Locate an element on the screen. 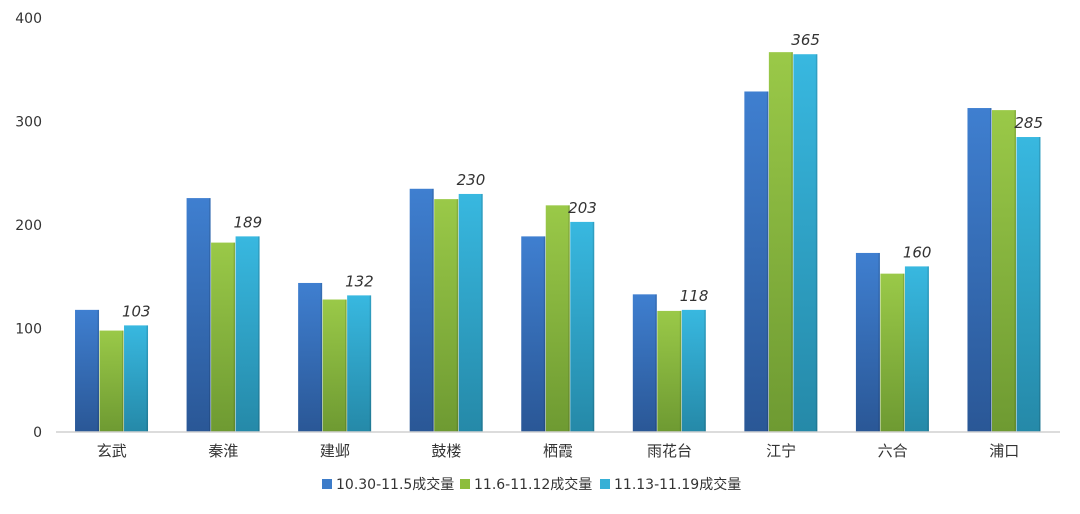 Image resolution: width=1080 pixels, height=514 pixels. legend-label-2: 11.6-11.12成交量 is located at coordinates (533, 484).